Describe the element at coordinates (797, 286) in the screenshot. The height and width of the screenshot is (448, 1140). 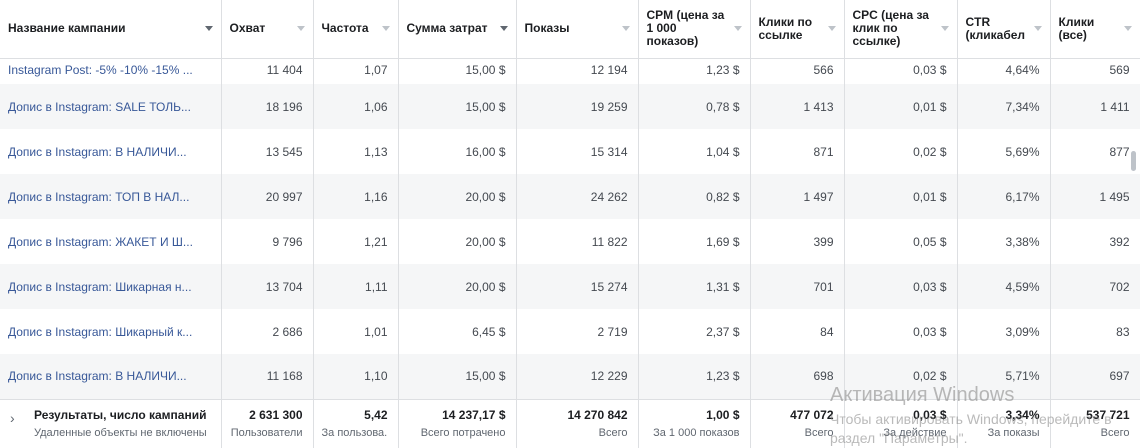
I see `table-cell: 701` at that location.